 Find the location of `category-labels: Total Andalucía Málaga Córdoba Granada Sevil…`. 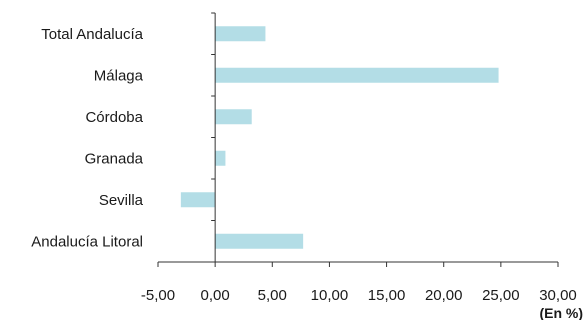

category-labels: Total Andalucía Málaga Córdoba Granada Sevil… is located at coordinates (87, 138).